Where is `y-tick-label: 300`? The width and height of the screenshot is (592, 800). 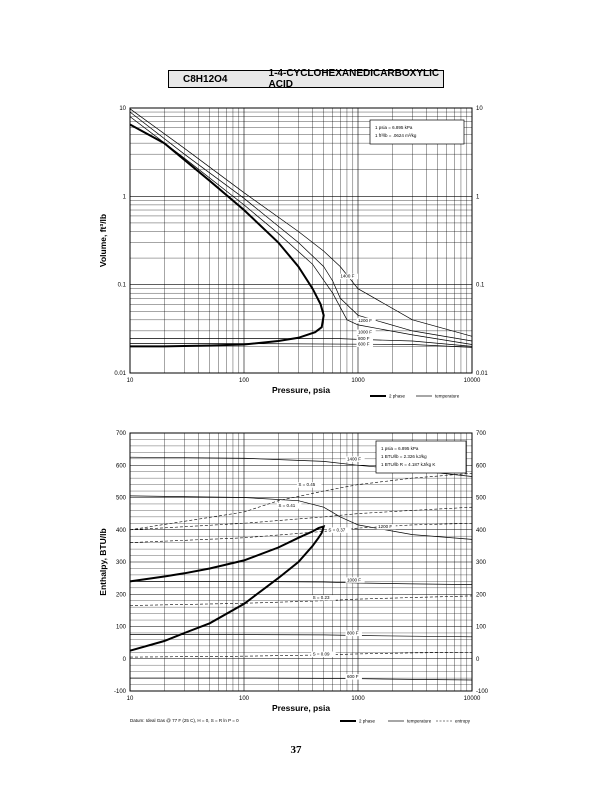
y-tick-label: 300 is located at coordinates (121, 563).